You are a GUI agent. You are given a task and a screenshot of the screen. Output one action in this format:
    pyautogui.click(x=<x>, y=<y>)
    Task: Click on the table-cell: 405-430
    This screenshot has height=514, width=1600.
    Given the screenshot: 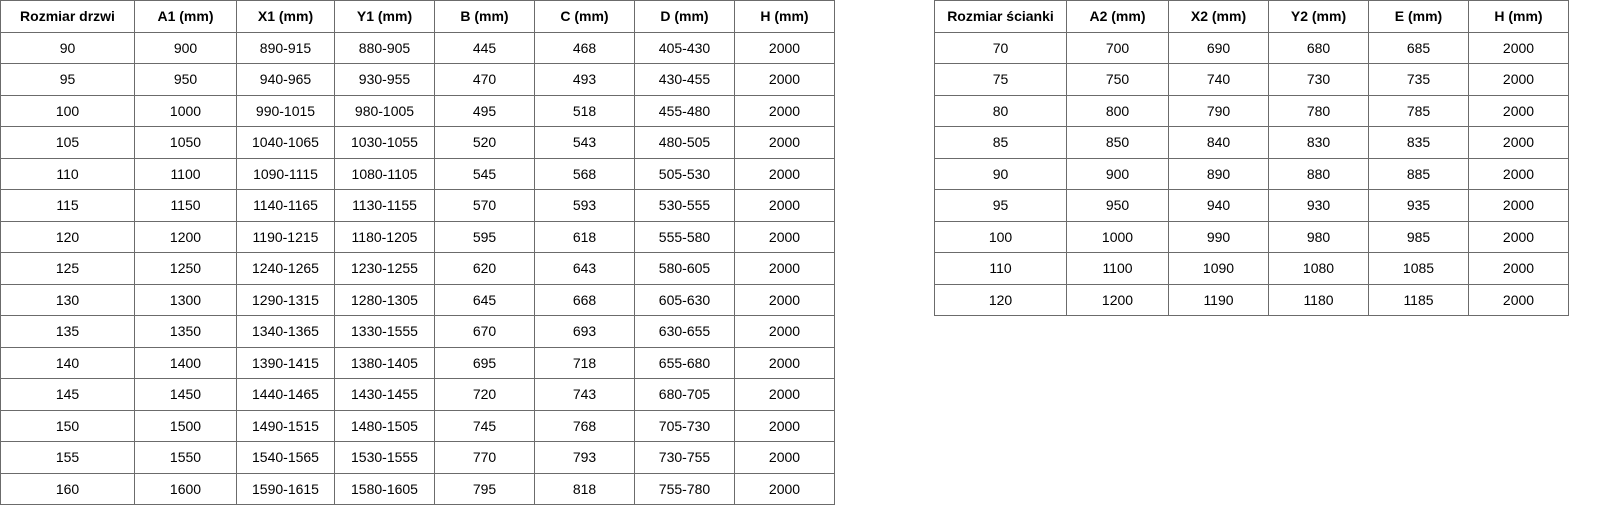 What is the action you would take?
    pyautogui.click(x=684, y=47)
    